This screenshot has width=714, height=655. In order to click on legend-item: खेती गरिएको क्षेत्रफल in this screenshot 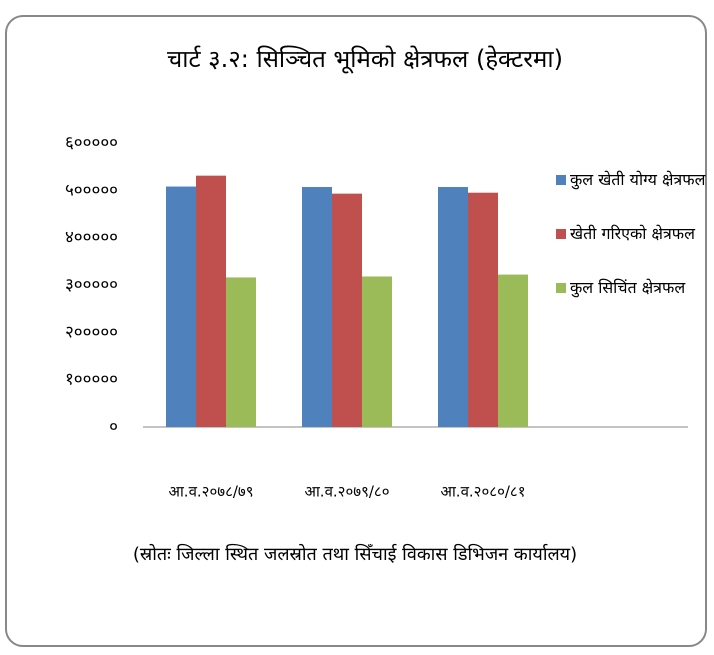, I will do `click(631, 234)`.